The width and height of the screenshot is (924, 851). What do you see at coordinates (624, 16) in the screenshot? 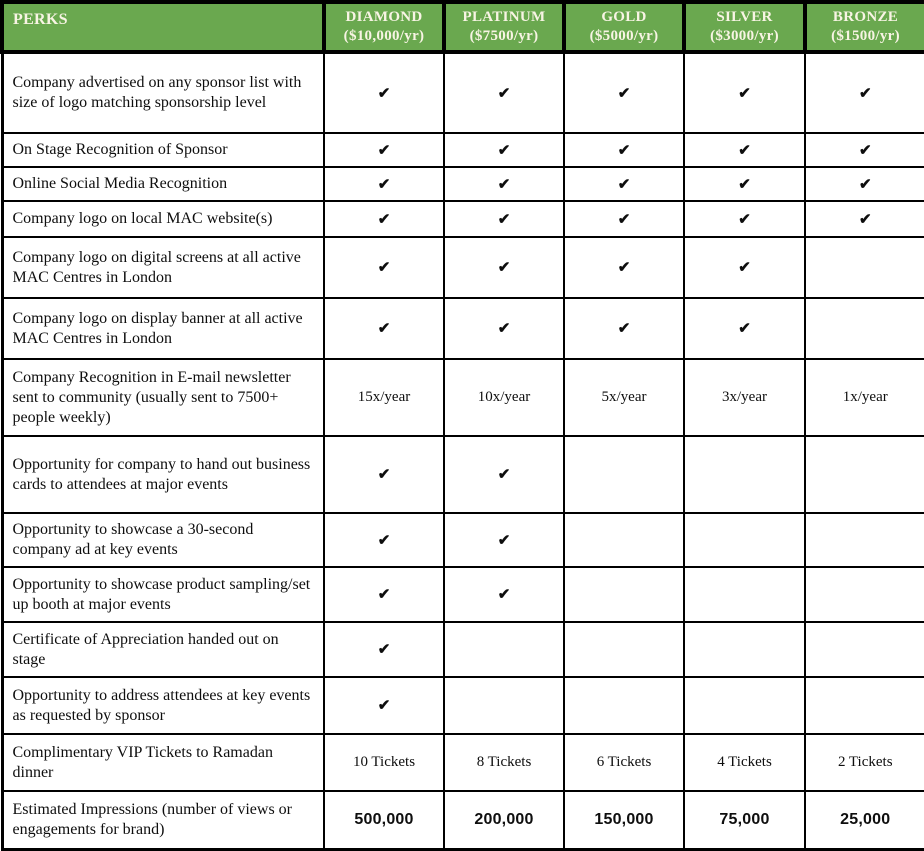
I see `column-label: GOLD` at bounding box center [624, 16].